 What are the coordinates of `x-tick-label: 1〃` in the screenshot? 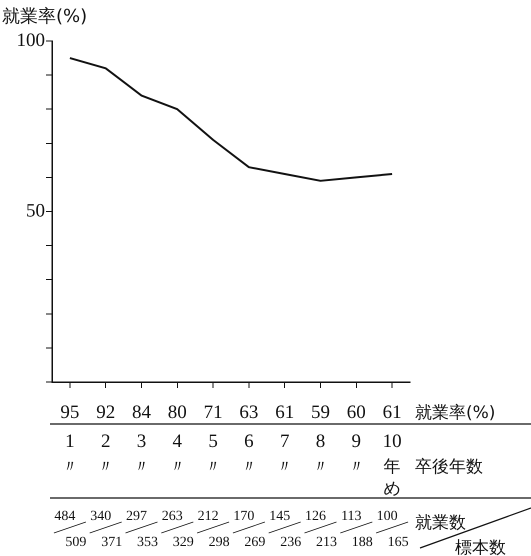 It's located at (69, 454).